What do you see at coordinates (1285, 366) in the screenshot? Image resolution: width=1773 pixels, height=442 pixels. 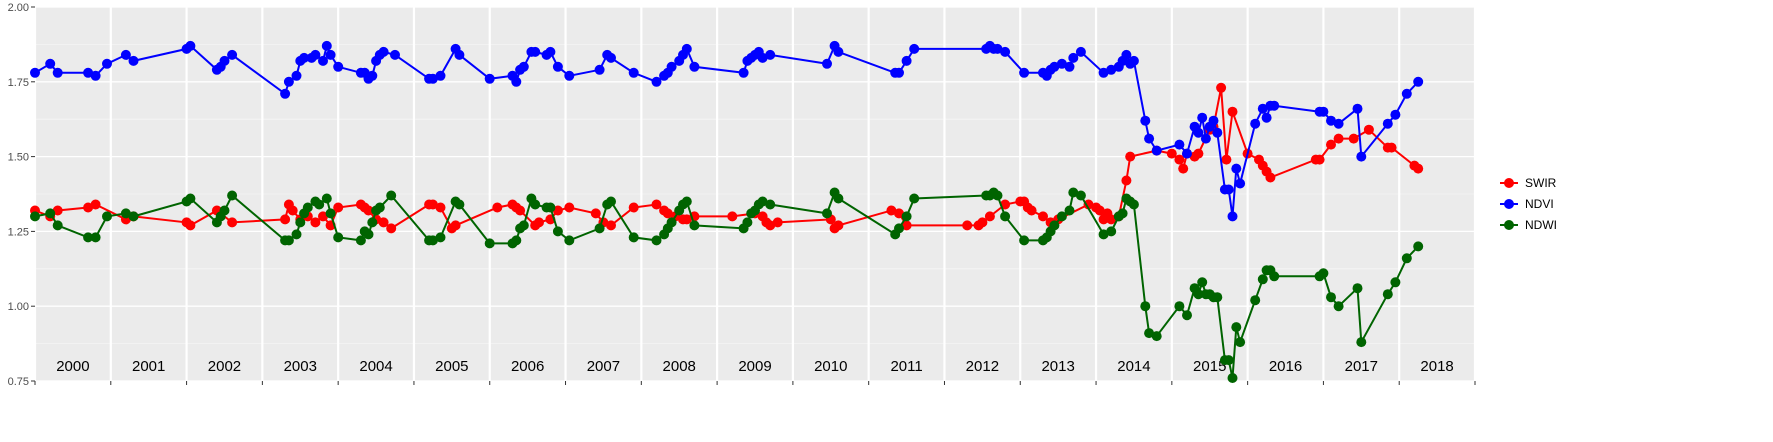 I see `year-label: 2016` at bounding box center [1285, 366].